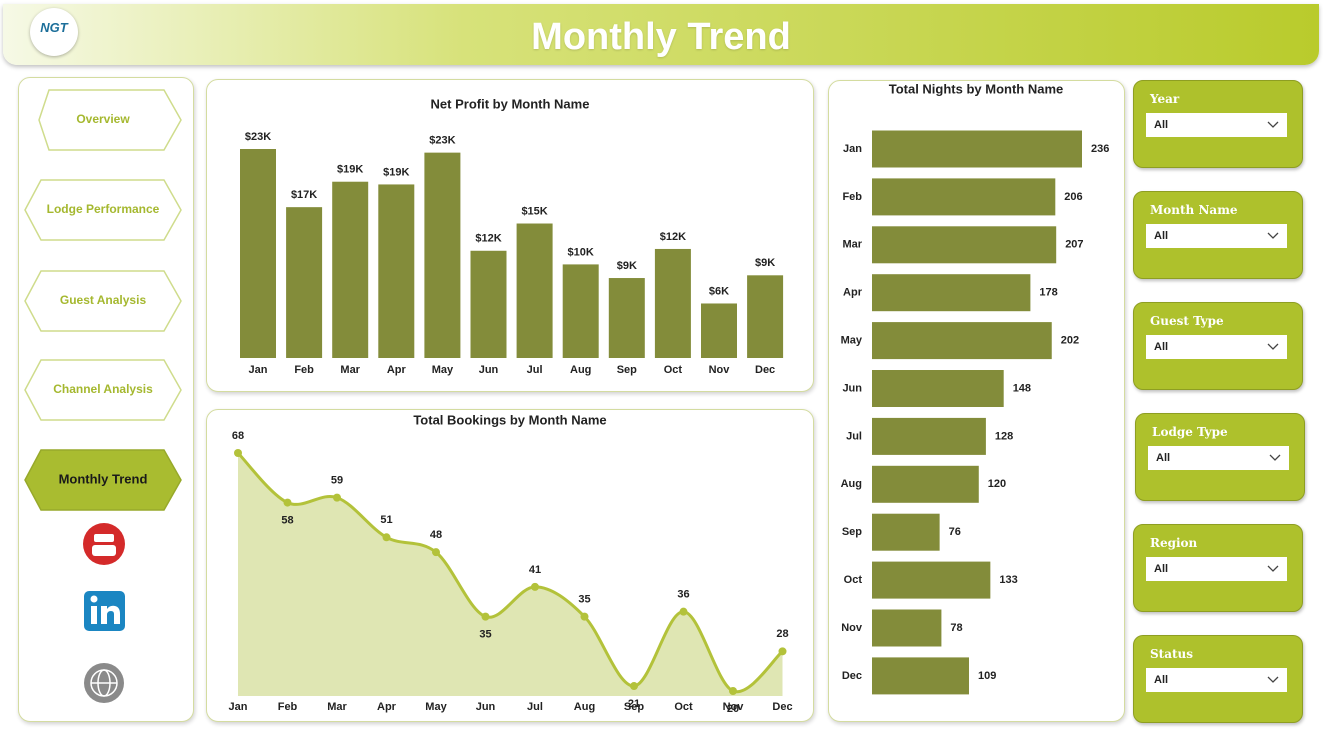 This screenshot has height=732, width=1323. I want to click on youtube-icon, so click(104, 544).